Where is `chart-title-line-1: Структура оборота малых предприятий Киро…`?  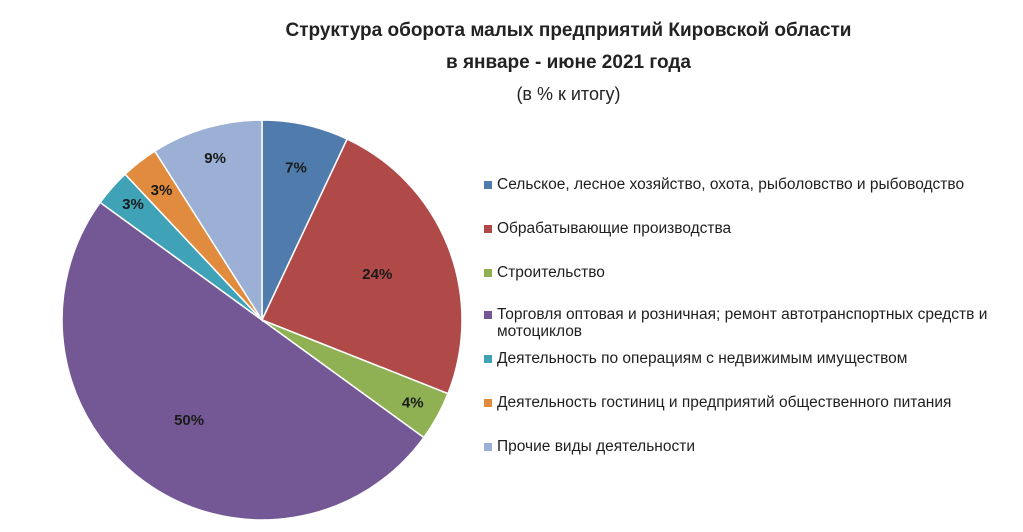 chart-title-line-1: Структура оборота малых предприятий Киро… is located at coordinates (568, 30).